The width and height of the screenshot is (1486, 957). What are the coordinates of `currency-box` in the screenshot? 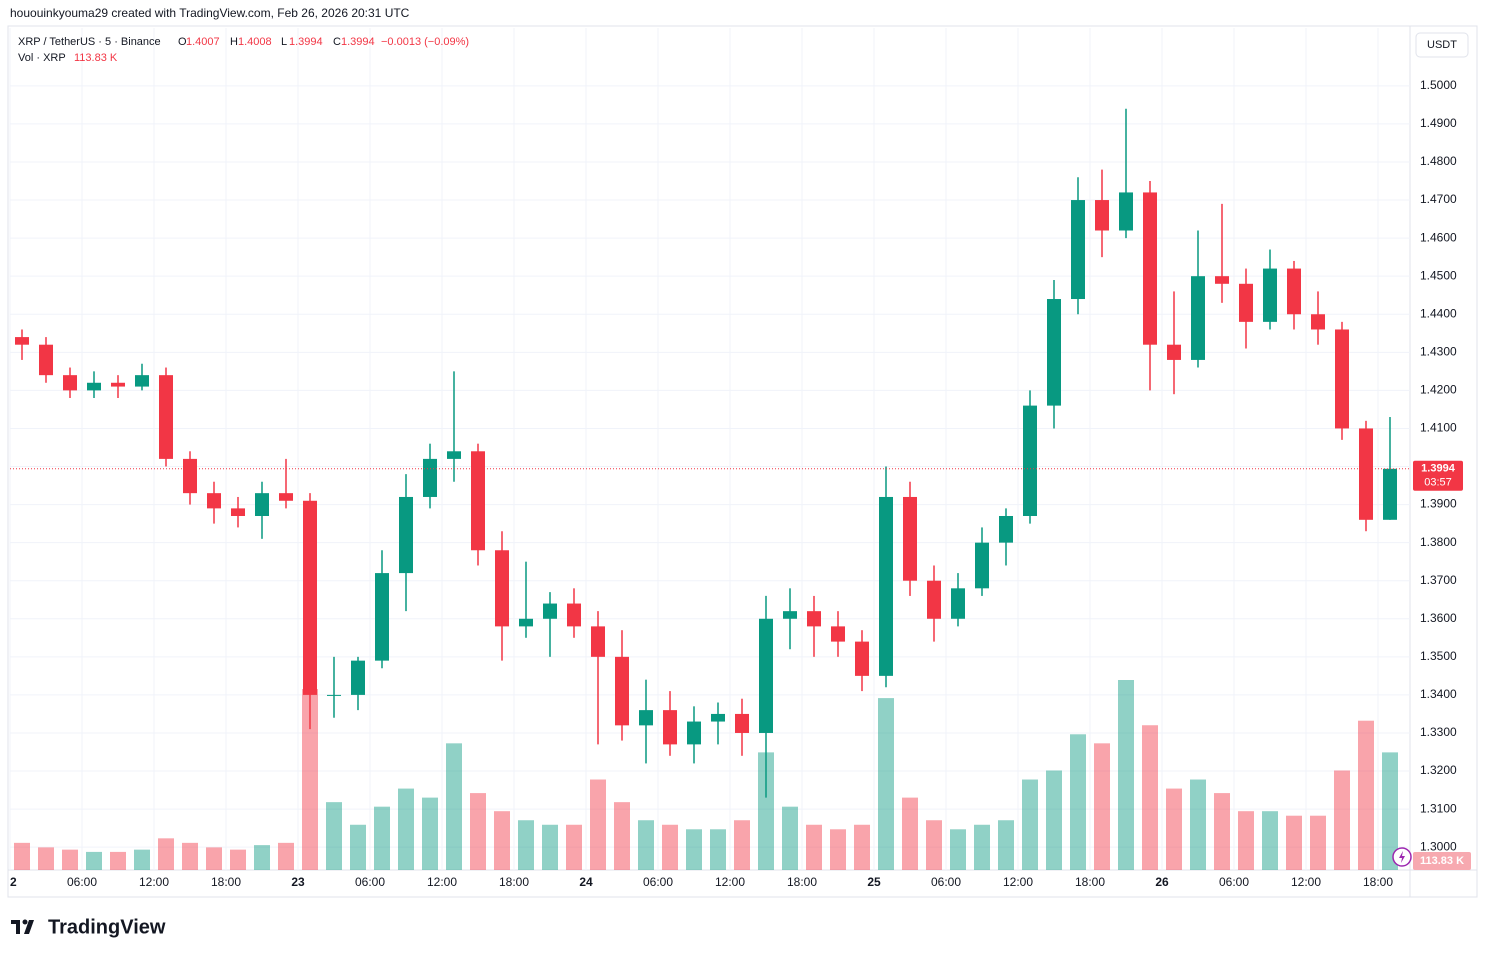 It's located at (1442, 45).